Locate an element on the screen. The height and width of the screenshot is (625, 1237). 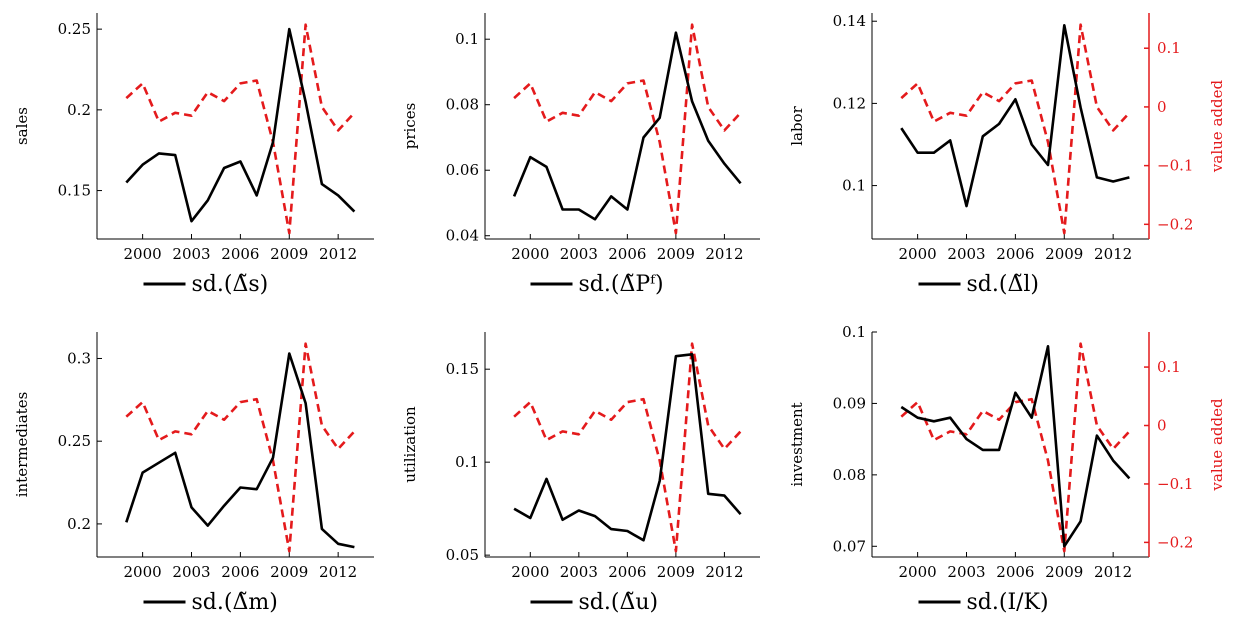
y-tick-label: 0.14 is located at coordinates (849, 21).